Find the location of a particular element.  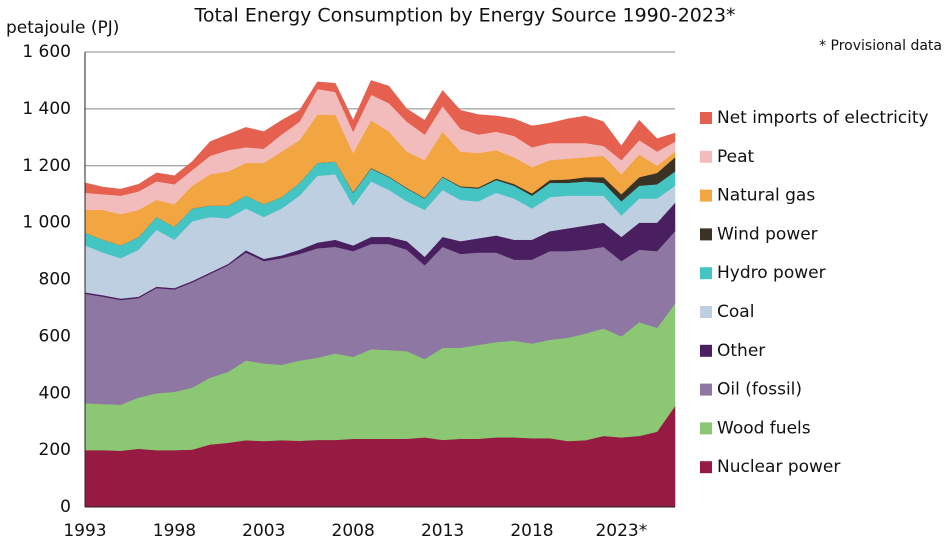

x-tick-label: 2008 is located at coordinates (353, 531).